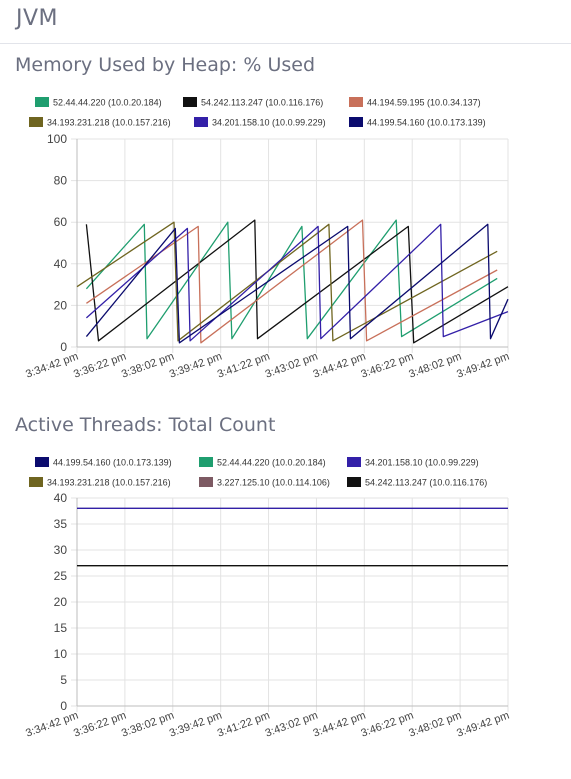 This screenshot has width=571, height=779. Describe the element at coordinates (165, 65) in the screenshot. I see `heap-chart-title: Memory Used by Heap: % Used` at that location.